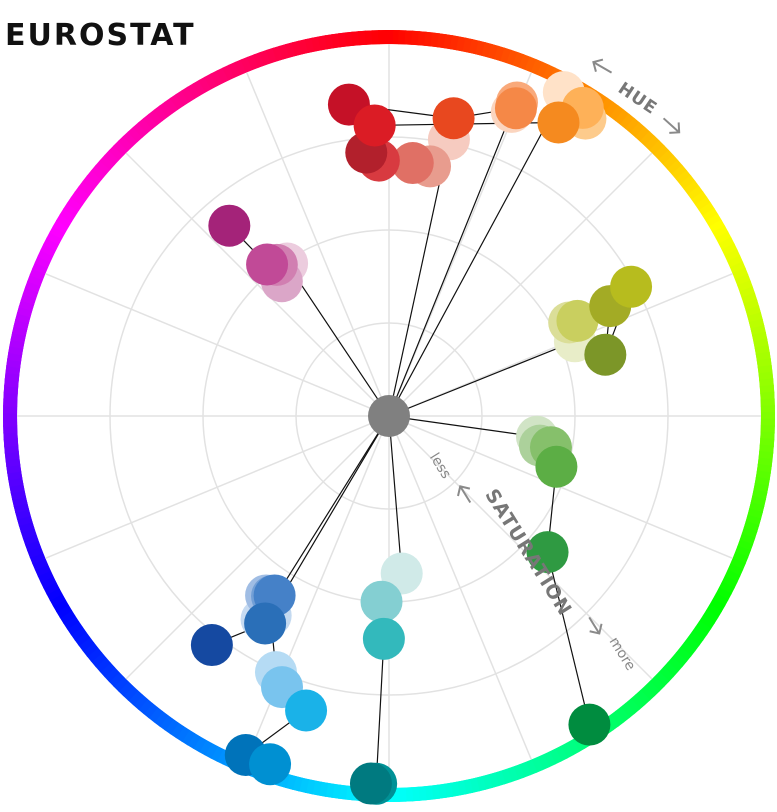 The height and width of the screenshot is (812, 777). What do you see at coordinates (622, 653) in the screenshot?
I see `more-text: more` at bounding box center [622, 653].